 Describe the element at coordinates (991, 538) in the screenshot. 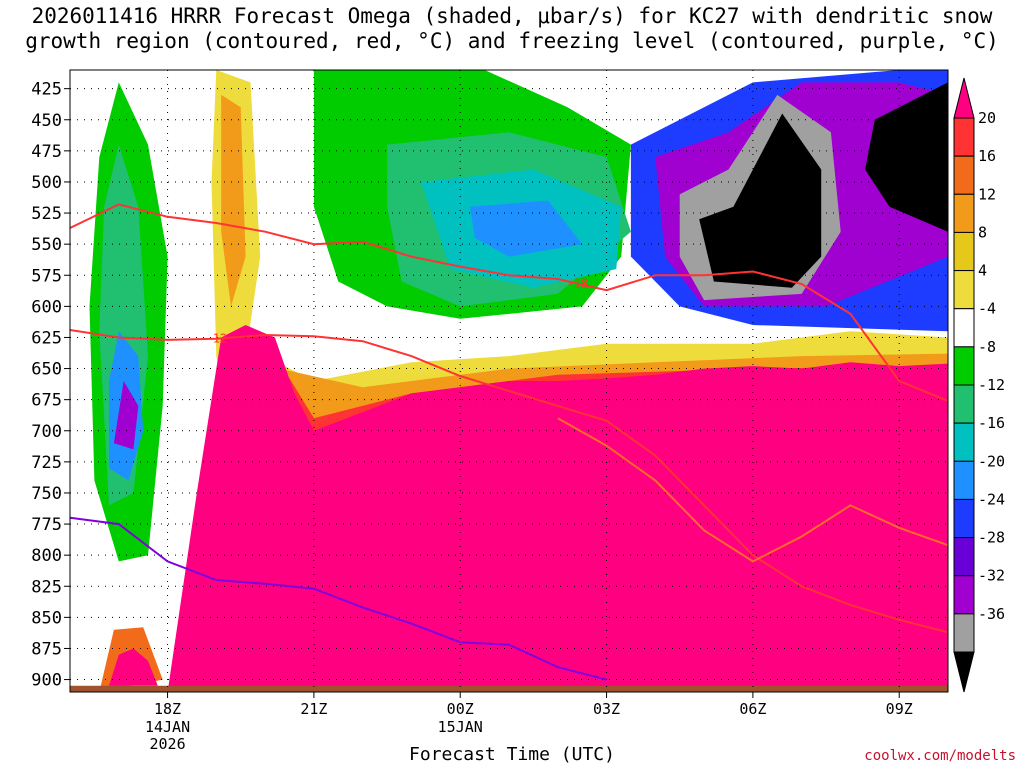

I see `colorbar-label-11: -28` at that location.